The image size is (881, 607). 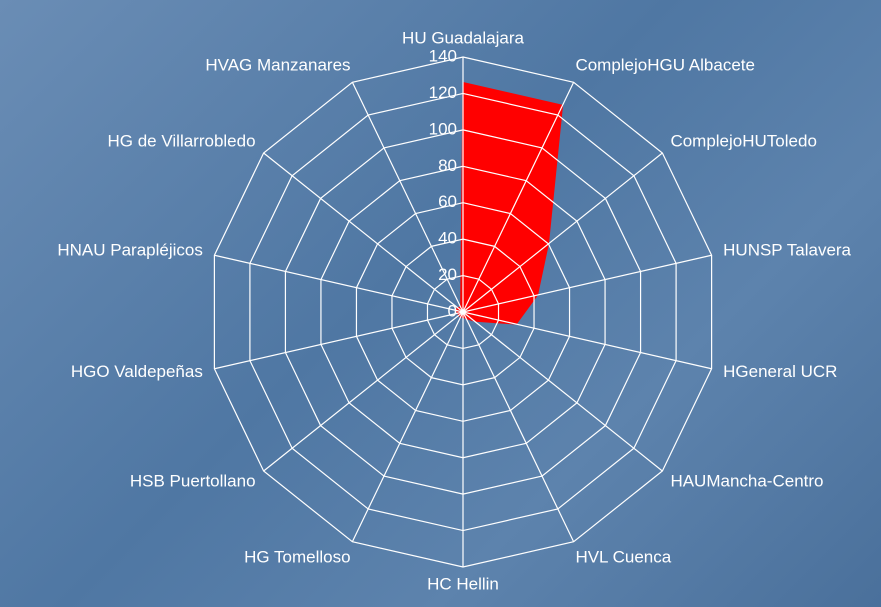 What do you see at coordinates (137, 371) in the screenshot?
I see `category-label: HGO Valdepeñas` at bounding box center [137, 371].